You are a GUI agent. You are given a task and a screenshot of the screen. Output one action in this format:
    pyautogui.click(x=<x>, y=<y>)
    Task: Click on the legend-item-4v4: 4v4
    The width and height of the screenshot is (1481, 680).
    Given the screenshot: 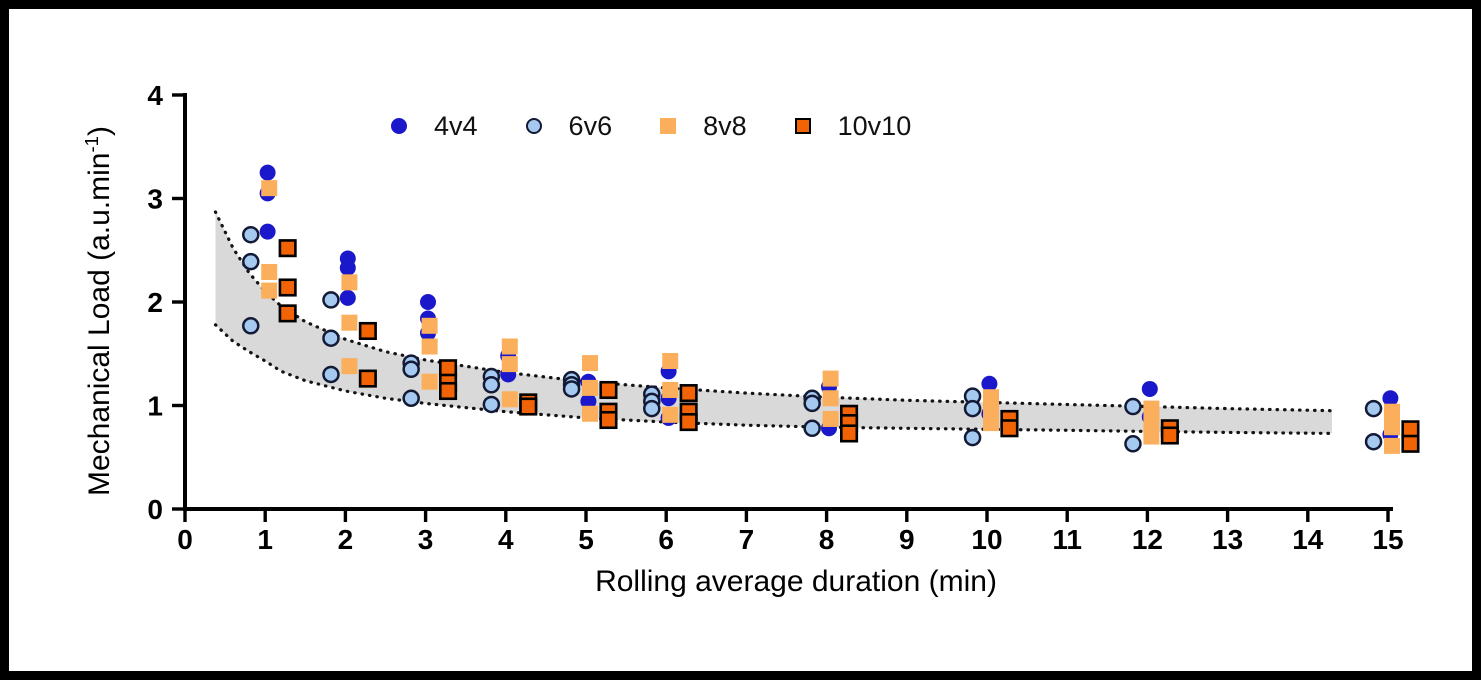 What is the action you would take?
    pyautogui.click(x=434, y=126)
    